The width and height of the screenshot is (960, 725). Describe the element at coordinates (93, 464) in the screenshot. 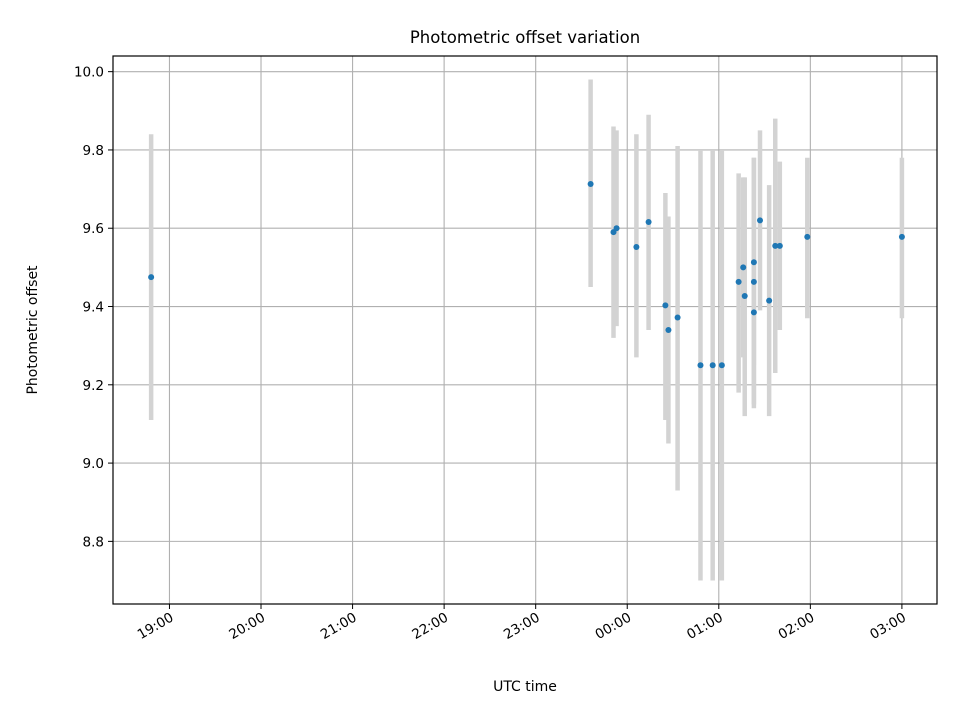

I see `y-tick-label: 9.0` at that location.